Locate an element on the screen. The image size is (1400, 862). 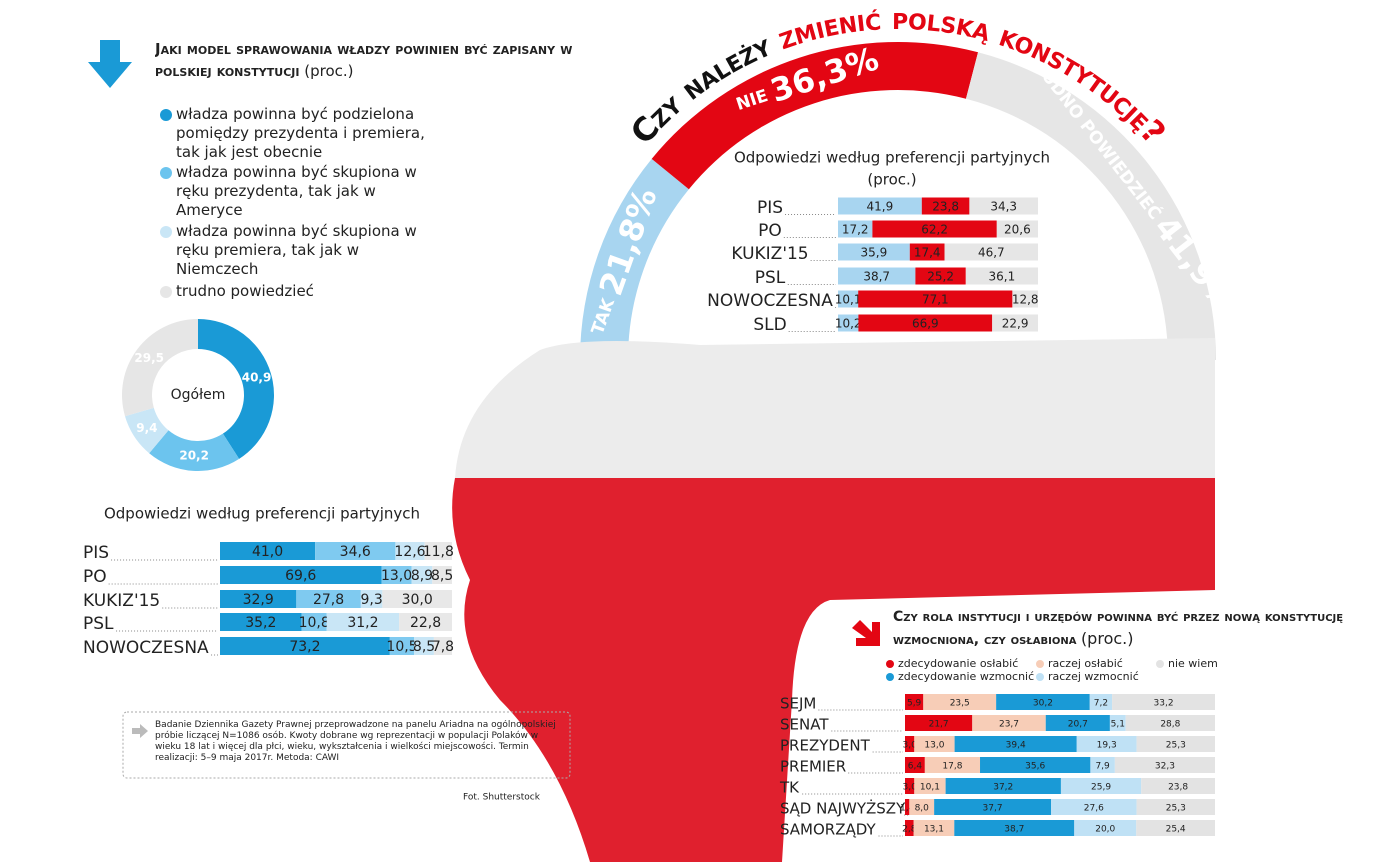
value-label: 5,9 is located at coordinates (914, 704).